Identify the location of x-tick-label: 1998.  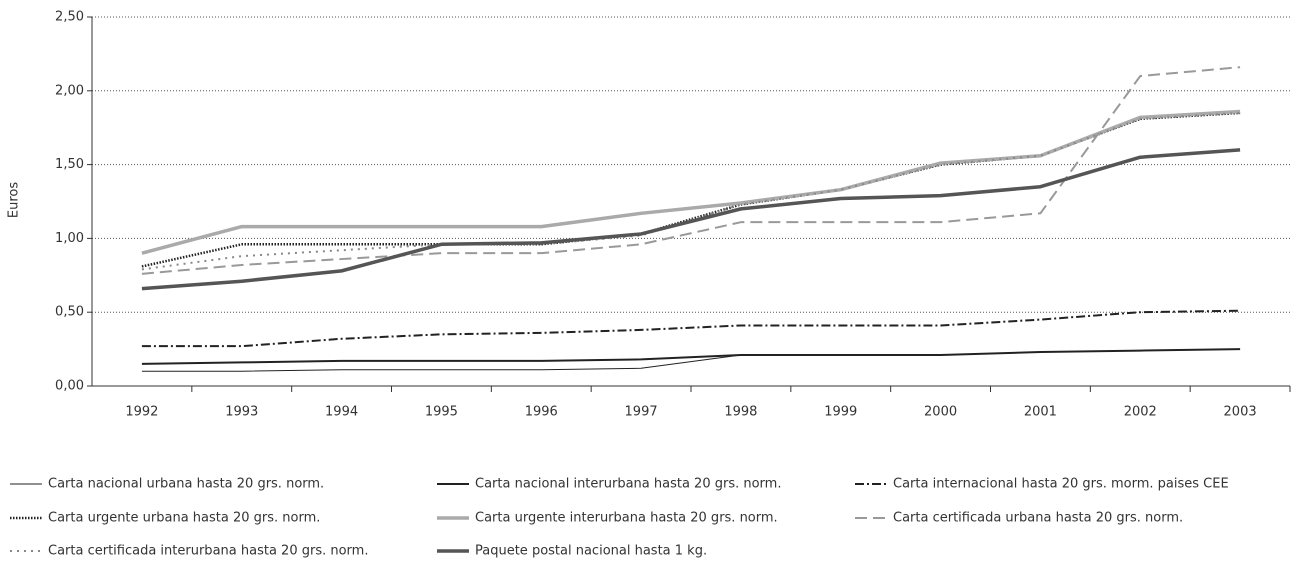
(740, 412).